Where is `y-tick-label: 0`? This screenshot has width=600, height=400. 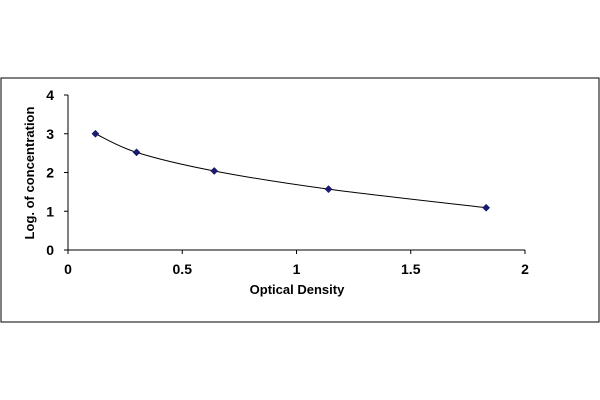 y-tick-label: 0 is located at coordinates (50, 250).